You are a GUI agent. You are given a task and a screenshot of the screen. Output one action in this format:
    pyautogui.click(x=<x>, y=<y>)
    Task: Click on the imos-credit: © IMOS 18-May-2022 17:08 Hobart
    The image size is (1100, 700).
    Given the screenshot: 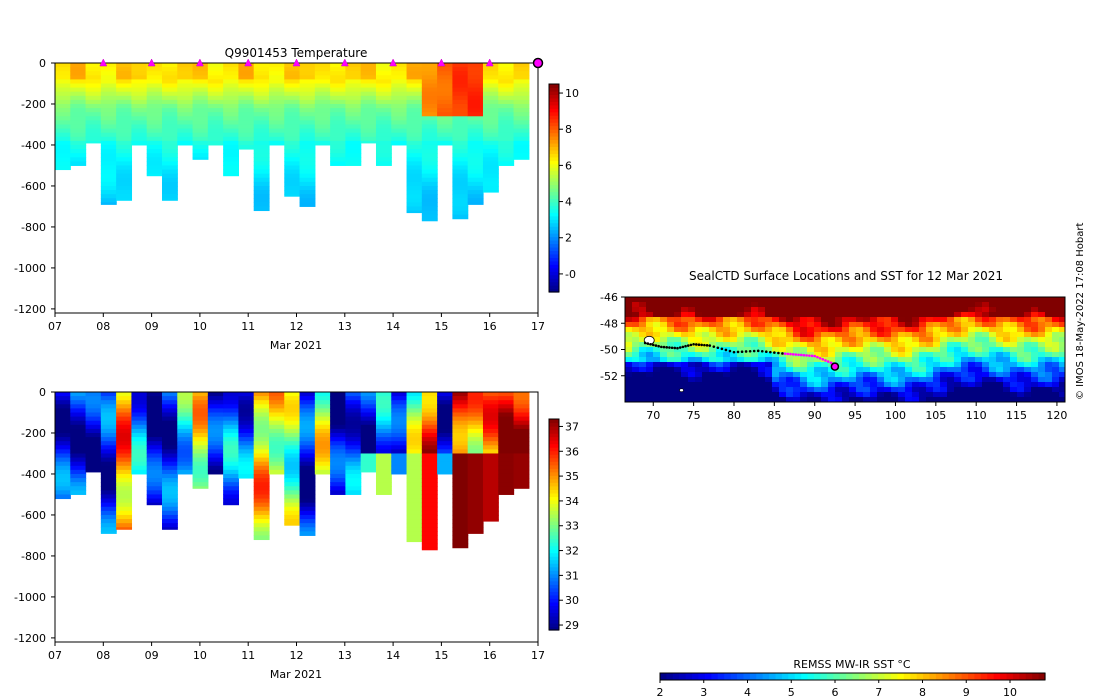 What is the action you would take?
    pyautogui.click(x=1080, y=311)
    